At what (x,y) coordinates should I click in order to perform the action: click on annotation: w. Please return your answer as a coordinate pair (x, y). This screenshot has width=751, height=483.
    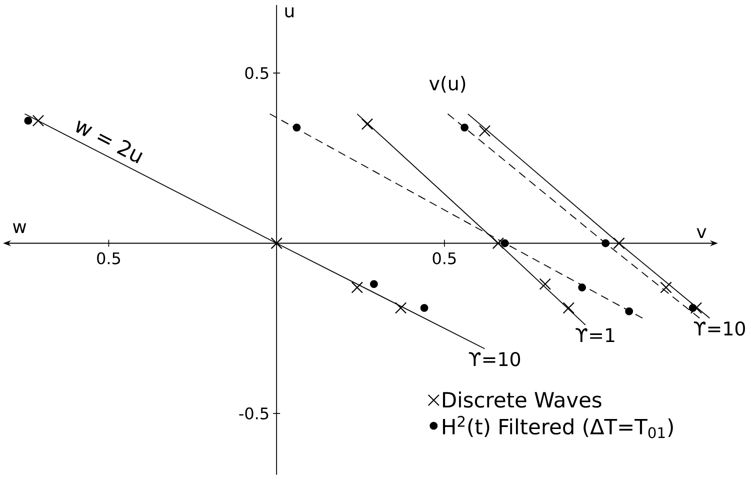
    Looking at the image, I should click on (19, 228).